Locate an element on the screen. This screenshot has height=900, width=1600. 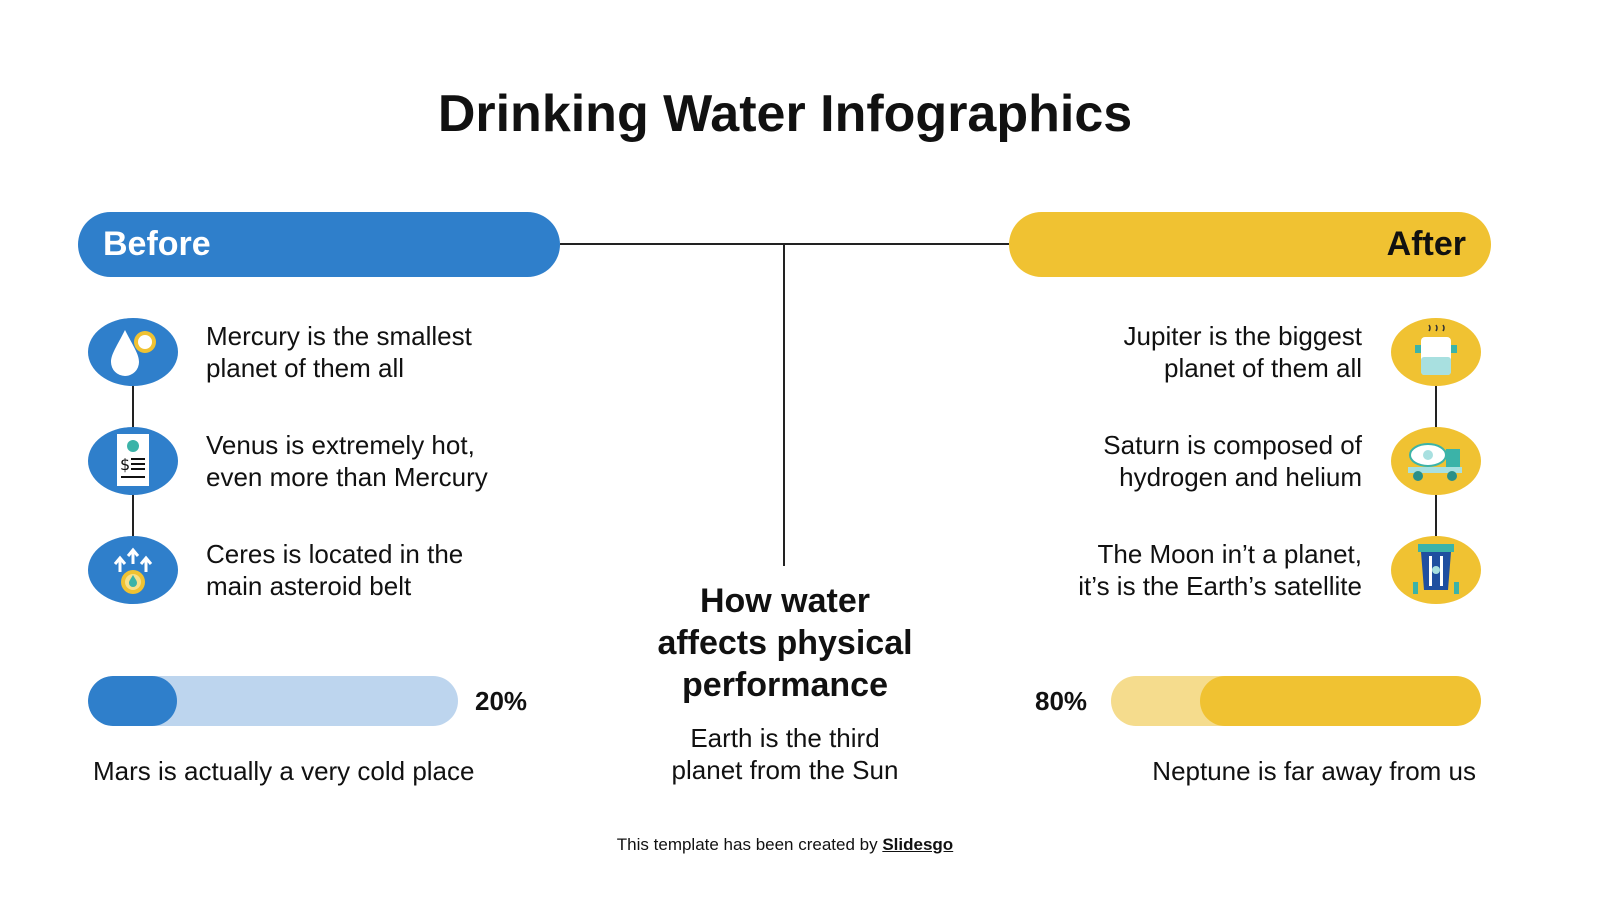
before-item-2-line2: even more than Mercury is located at coordinates (347, 477).